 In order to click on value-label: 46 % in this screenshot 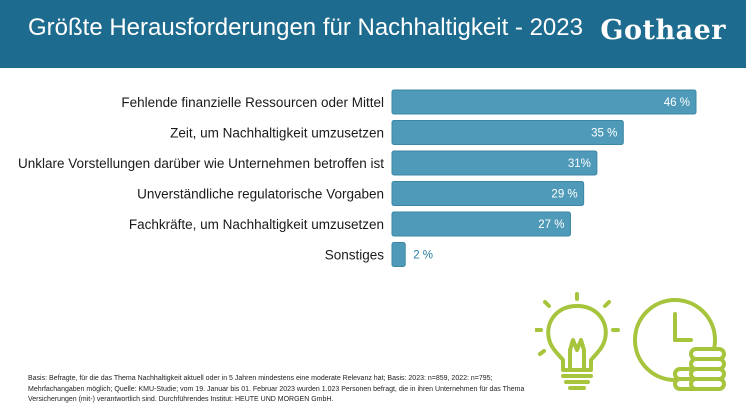, I will do `click(677, 103)`.